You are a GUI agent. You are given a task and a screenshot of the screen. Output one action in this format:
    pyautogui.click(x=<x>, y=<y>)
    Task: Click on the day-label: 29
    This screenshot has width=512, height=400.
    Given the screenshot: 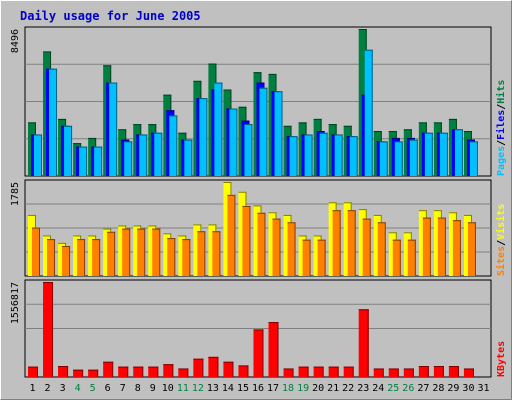 What is the action you would take?
    pyautogui.click(x=453, y=388)
    